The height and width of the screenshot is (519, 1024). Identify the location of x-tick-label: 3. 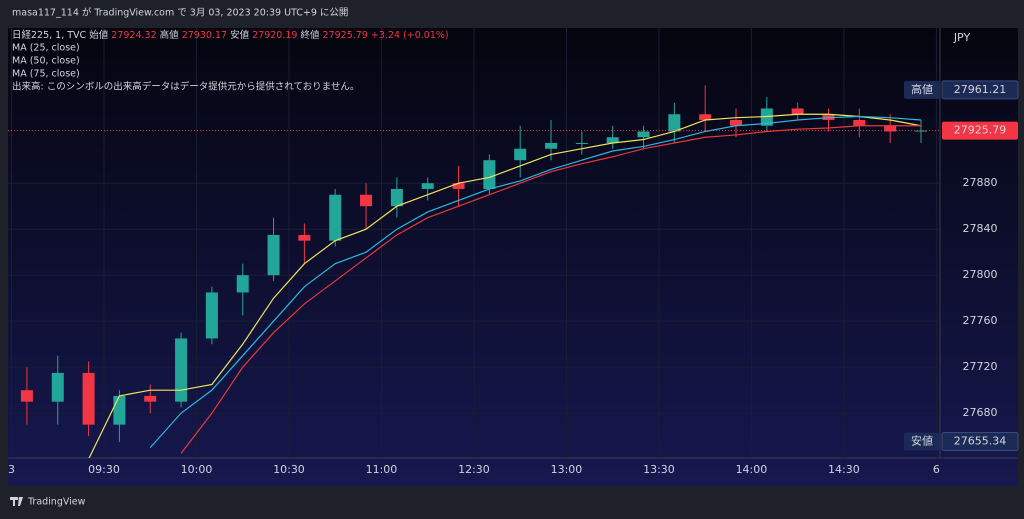
(11, 469).